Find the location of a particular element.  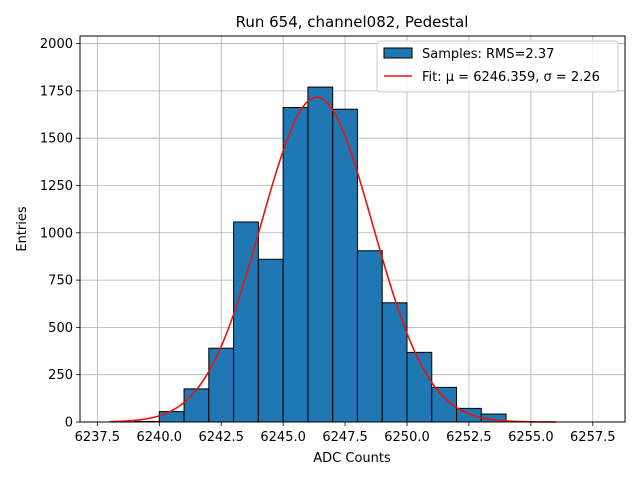

x-tick-label: 6252.5 is located at coordinates (469, 437).